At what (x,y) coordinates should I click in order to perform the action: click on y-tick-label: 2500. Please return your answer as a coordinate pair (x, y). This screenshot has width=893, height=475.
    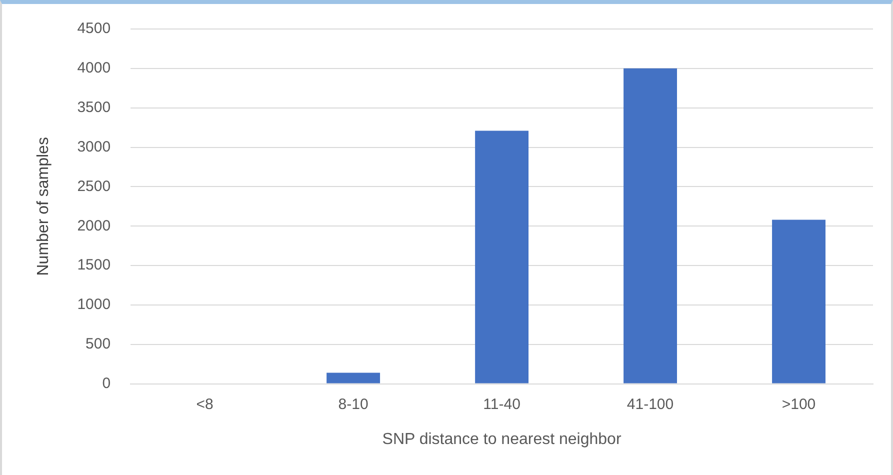
    Looking at the image, I should click on (94, 186).